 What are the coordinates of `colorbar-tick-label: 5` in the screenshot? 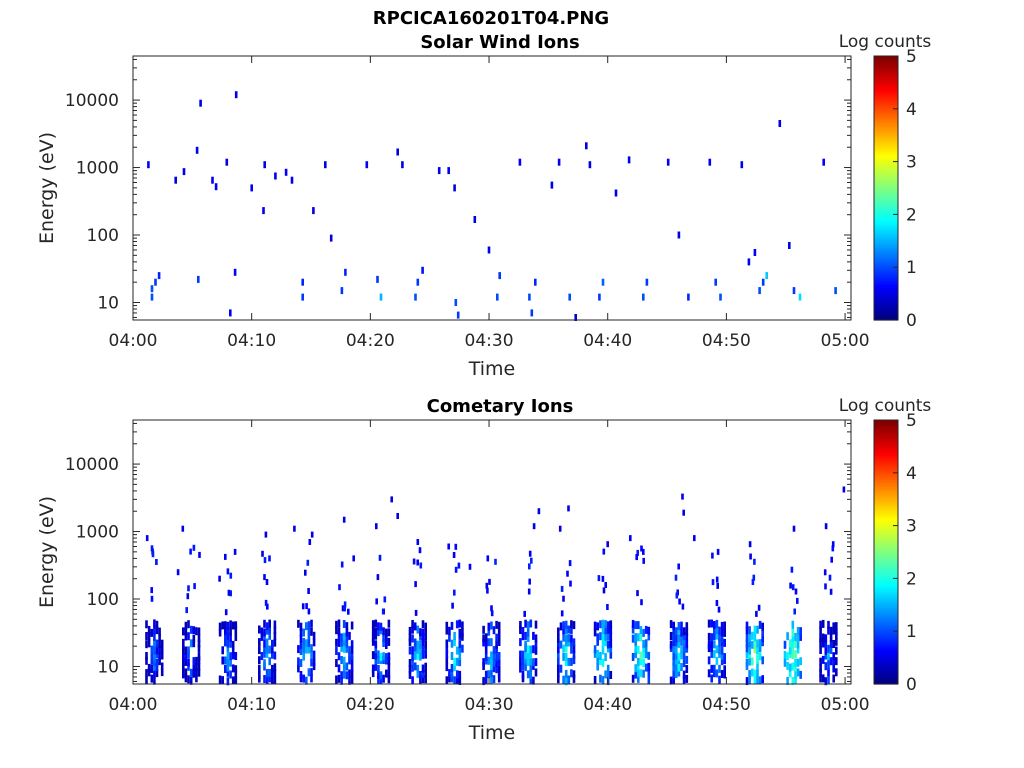 It's located at (911, 421).